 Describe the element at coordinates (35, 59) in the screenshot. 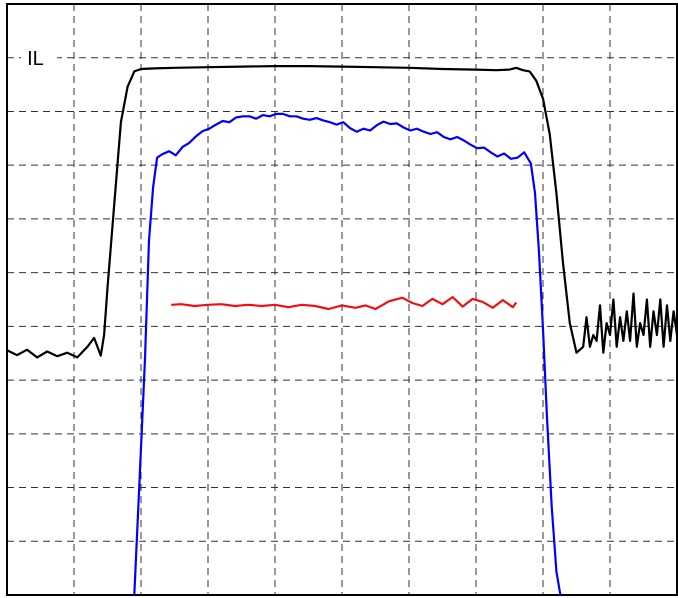

I see `annotation-label-1: IL` at that location.